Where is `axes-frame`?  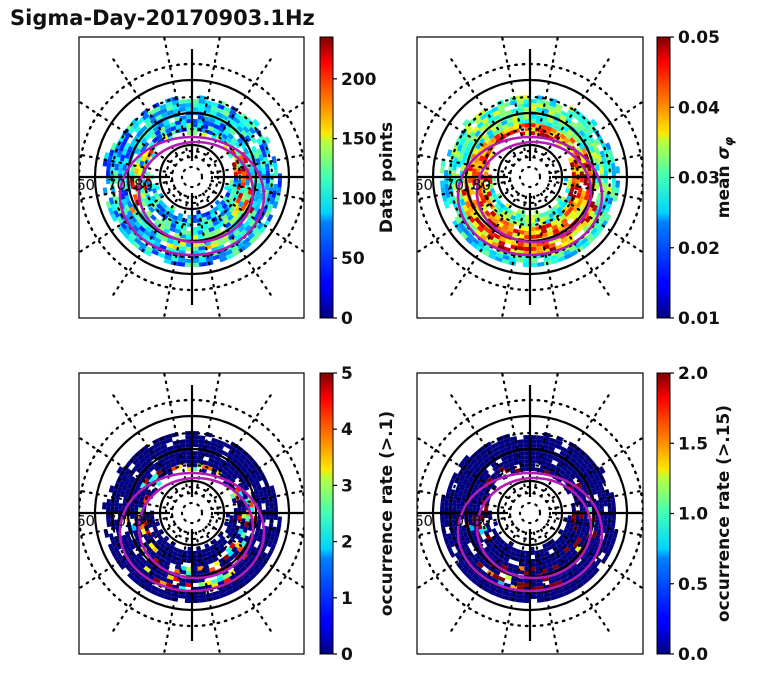 axes-frame is located at coordinates (530, 177).